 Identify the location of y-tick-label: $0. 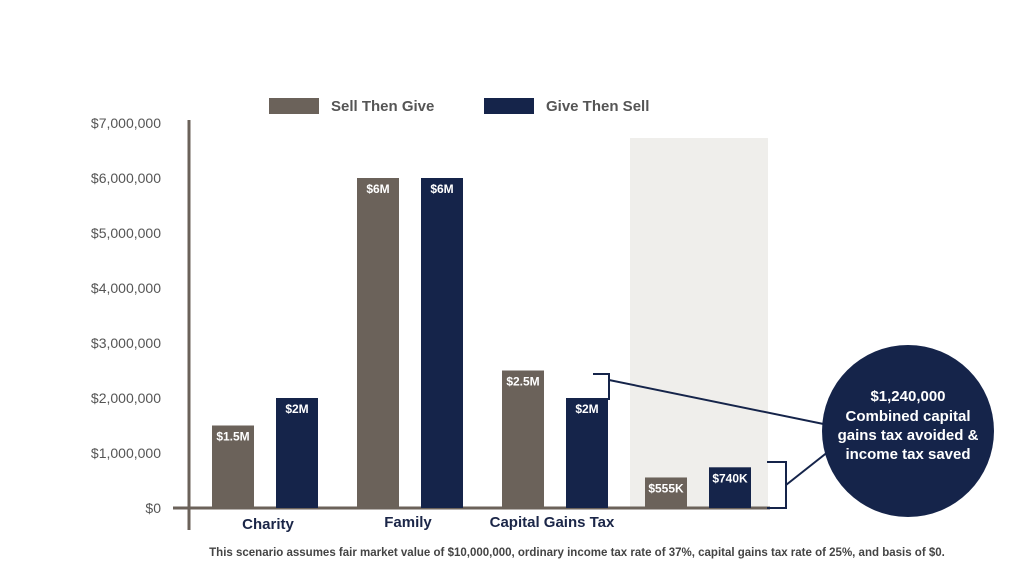
(153, 508).